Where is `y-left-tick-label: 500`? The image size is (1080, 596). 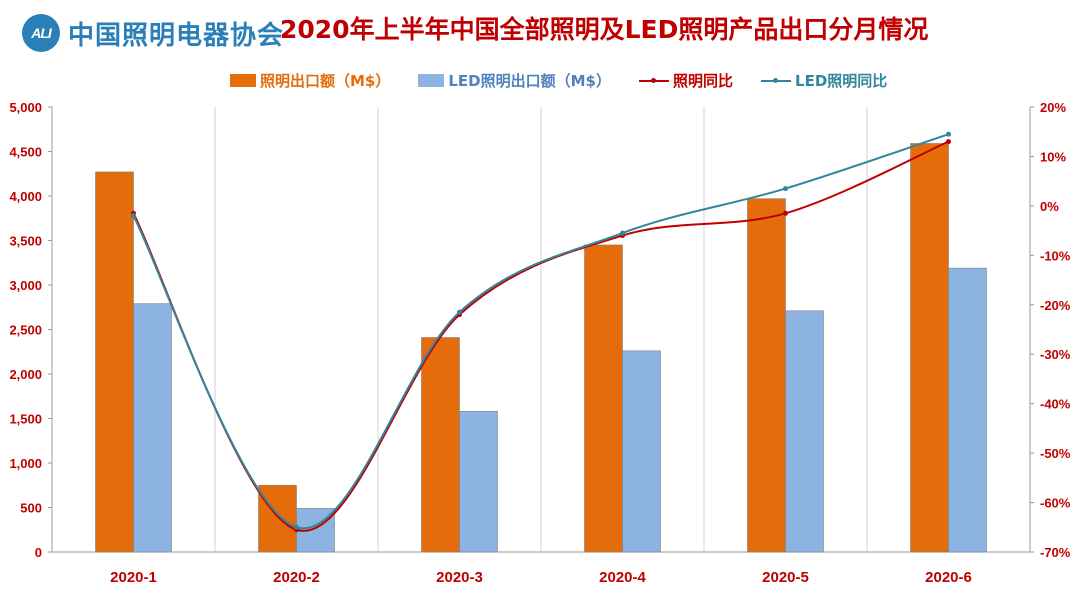
y-left-tick-label: 500 is located at coordinates (31, 508).